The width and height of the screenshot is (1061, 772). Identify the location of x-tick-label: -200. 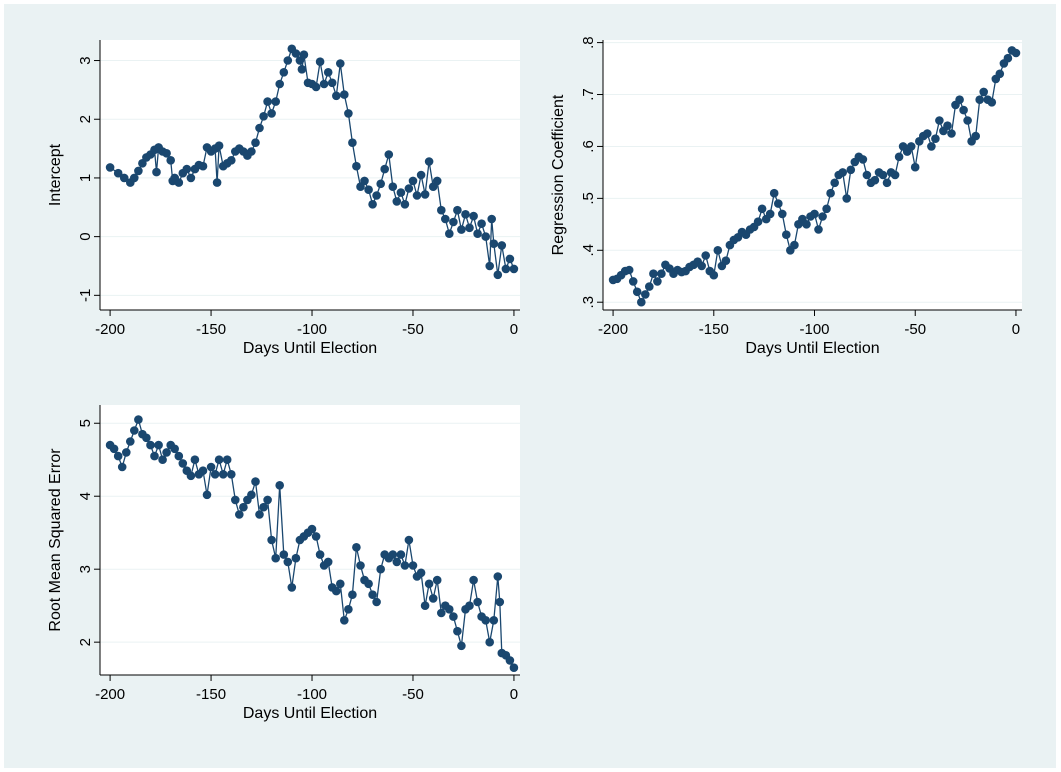
(613, 329).